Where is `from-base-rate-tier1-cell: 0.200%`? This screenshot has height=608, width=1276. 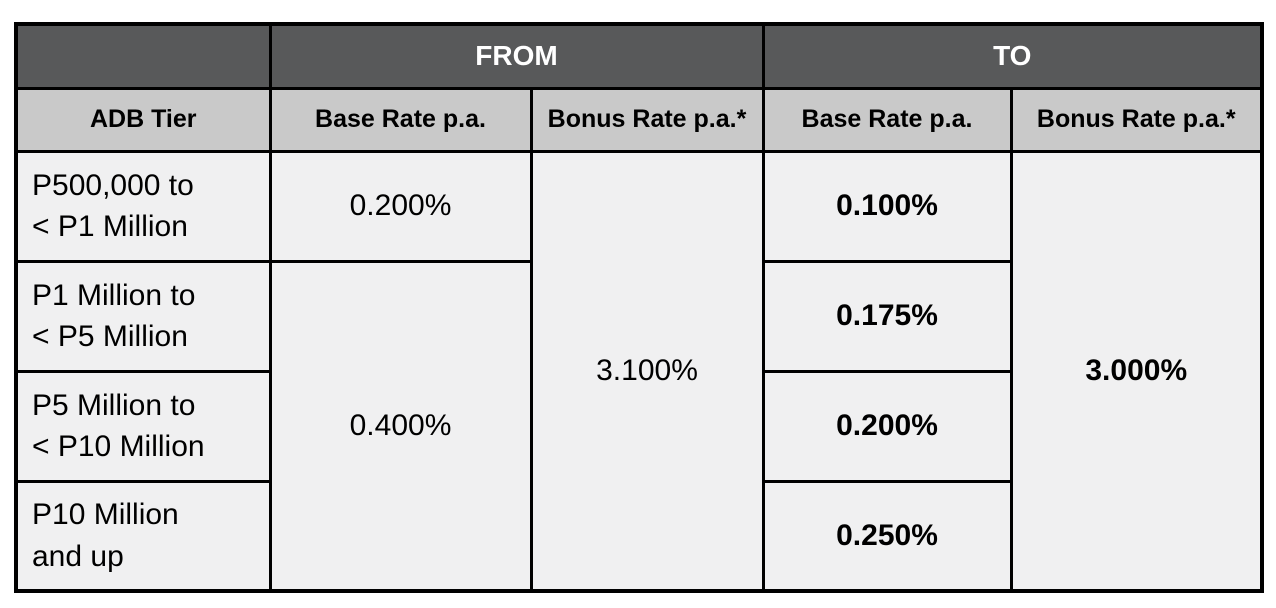
from-base-rate-tier1-cell: 0.200% is located at coordinates (400, 206).